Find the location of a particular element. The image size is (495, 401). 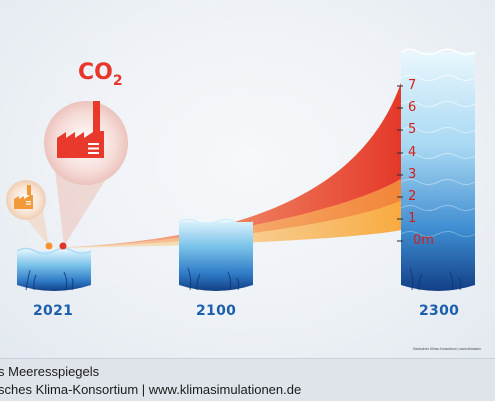

start-dot-small is located at coordinates (49, 246).